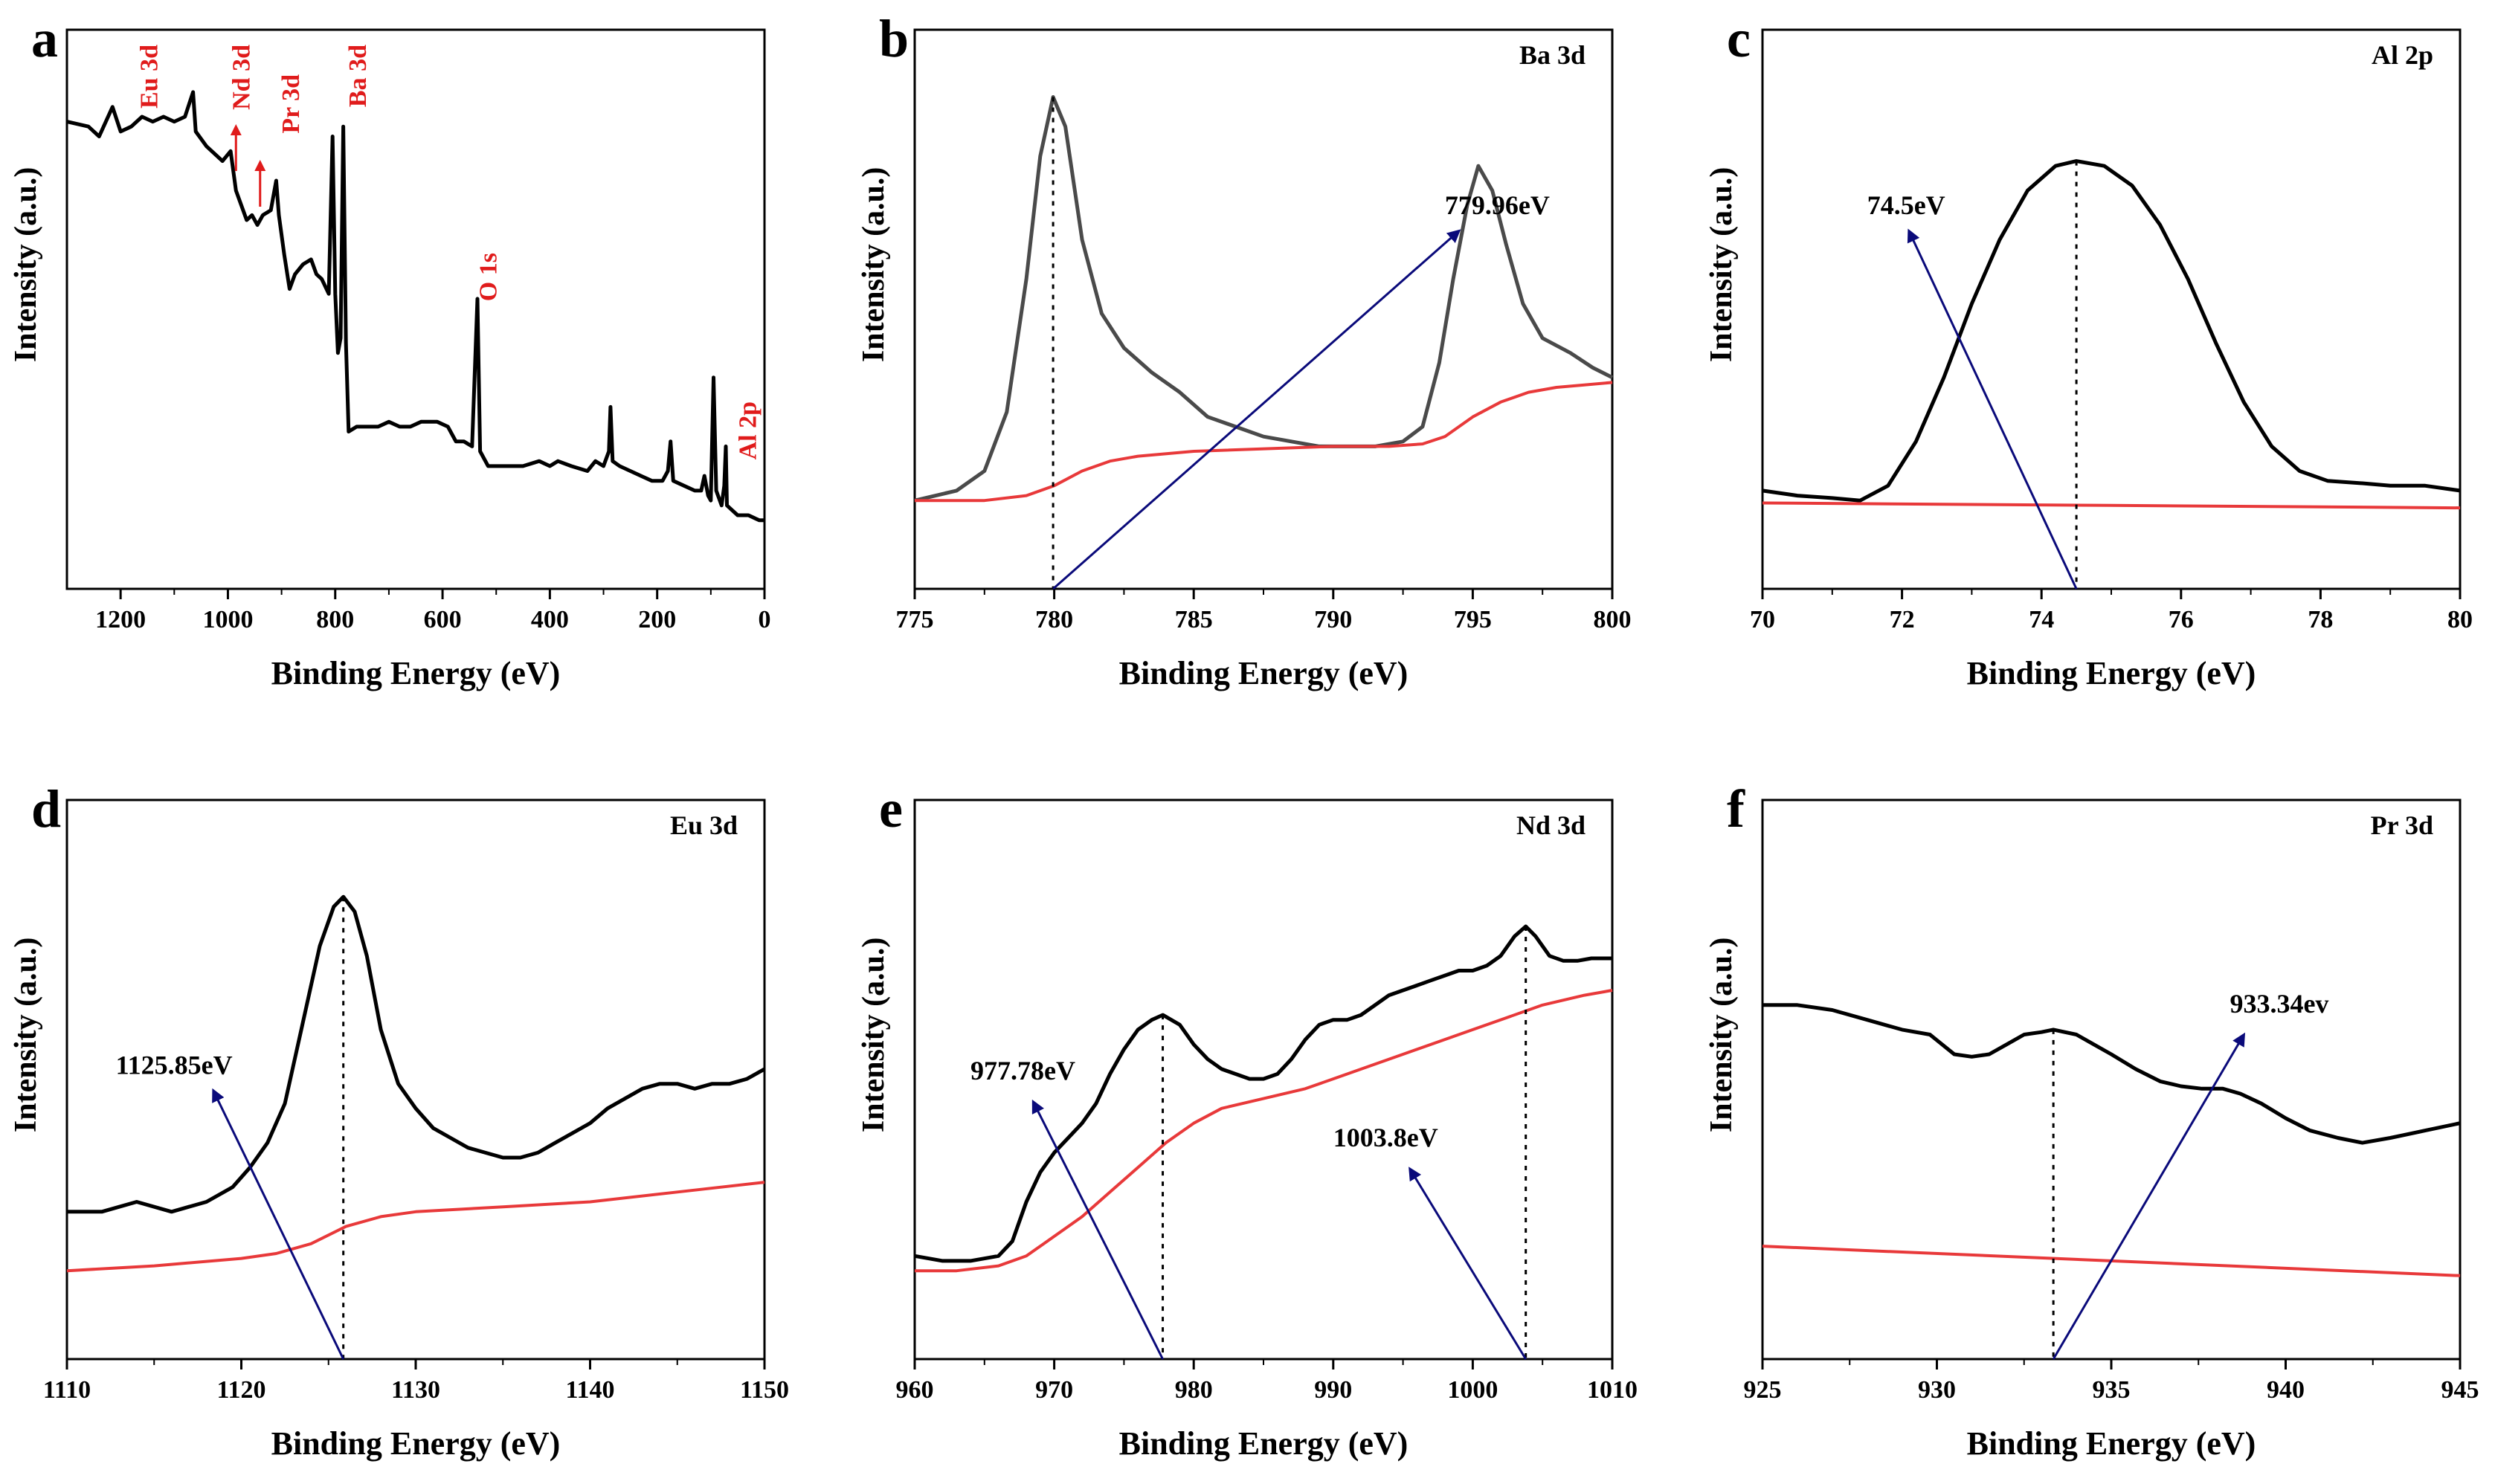 Image resolution: width=2495 pixels, height=1484 pixels. I want to click on x-tick-label: 1200, so click(120, 619).